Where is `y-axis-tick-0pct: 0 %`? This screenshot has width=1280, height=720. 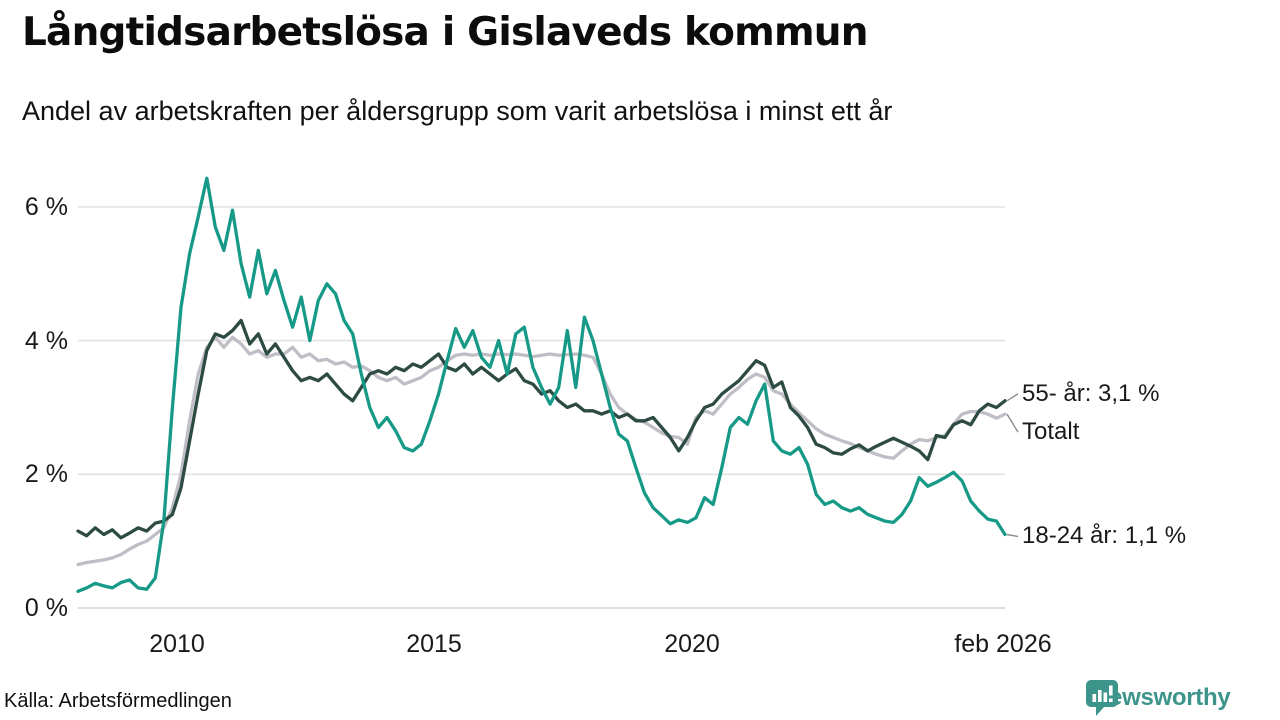
y-axis-tick-0pct: 0 % is located at coordinates (46, 608).